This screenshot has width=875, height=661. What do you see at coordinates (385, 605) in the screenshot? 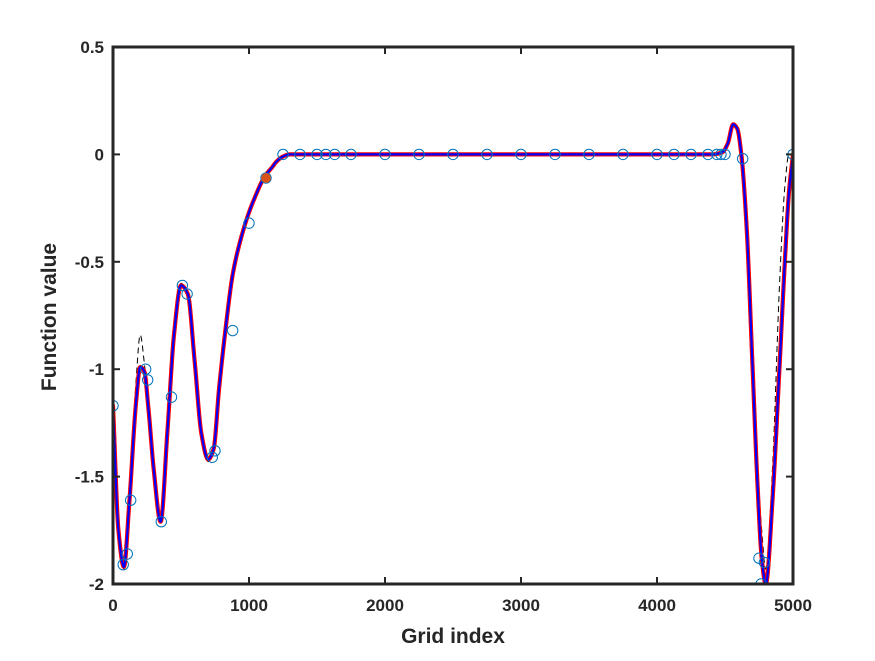
I see `x-tick-label: 2000` at bounding box center [385, 605].